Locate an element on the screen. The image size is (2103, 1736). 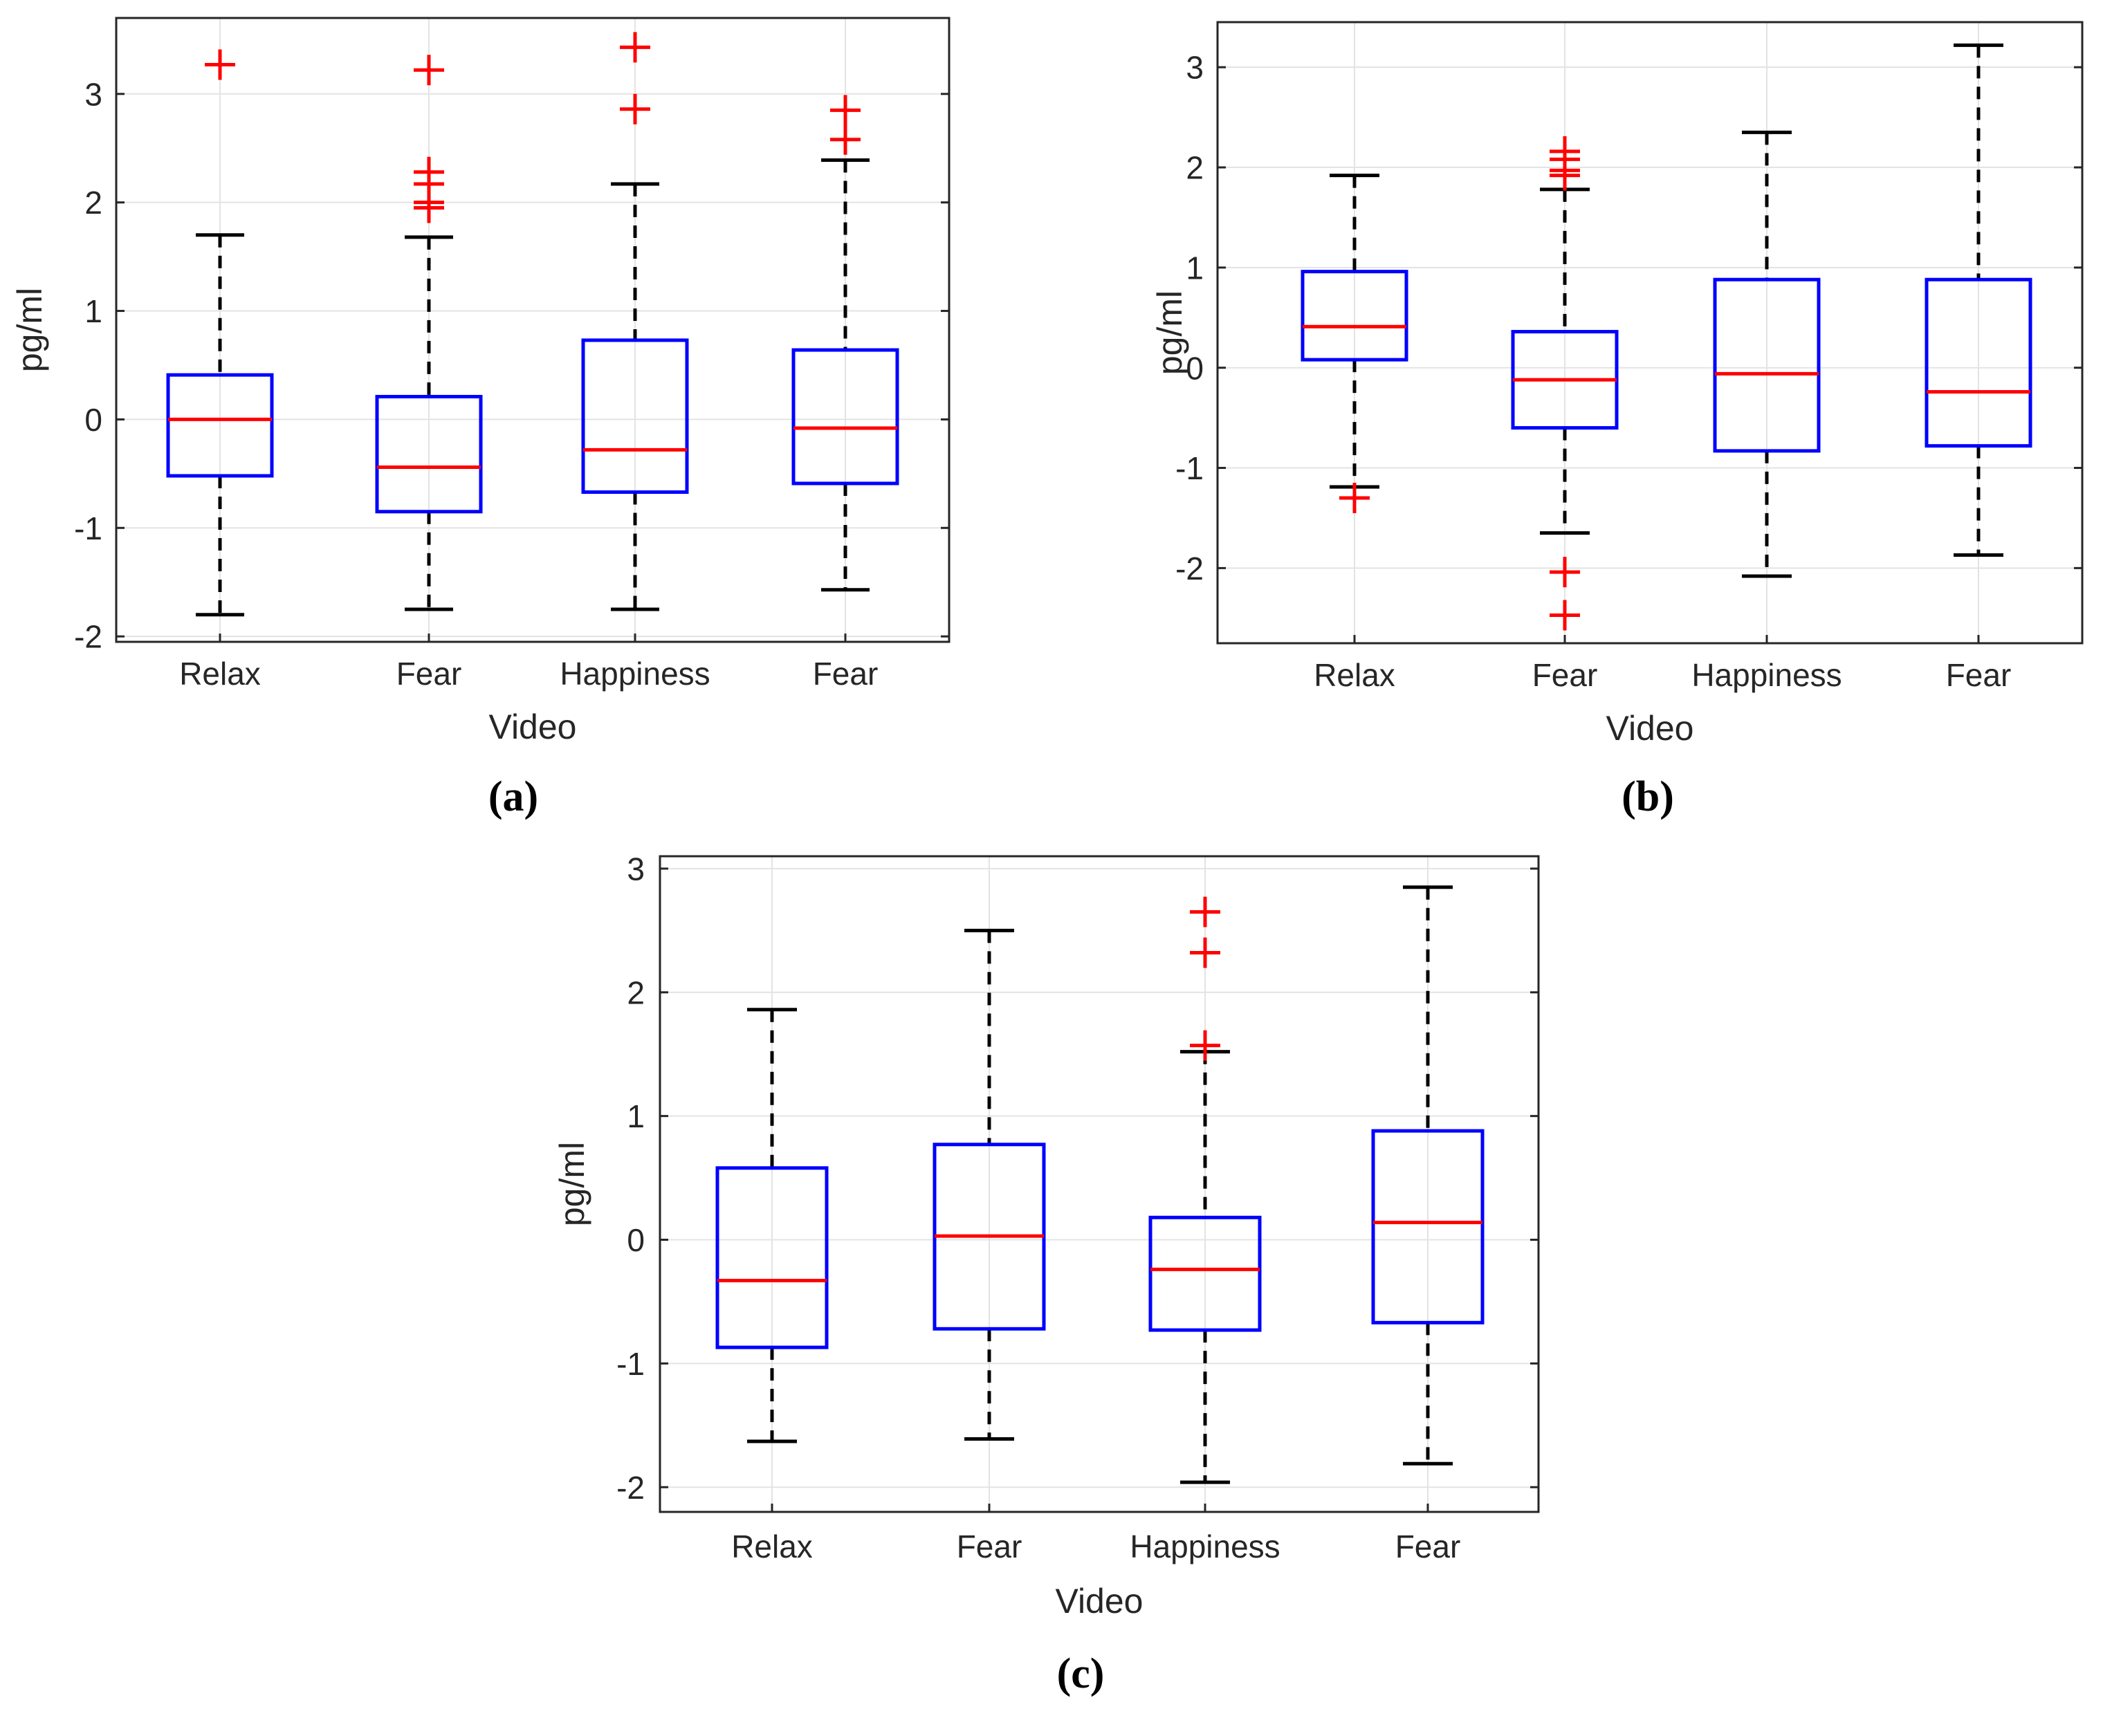
panel-label: (a) is located at coordinates (513, 796).